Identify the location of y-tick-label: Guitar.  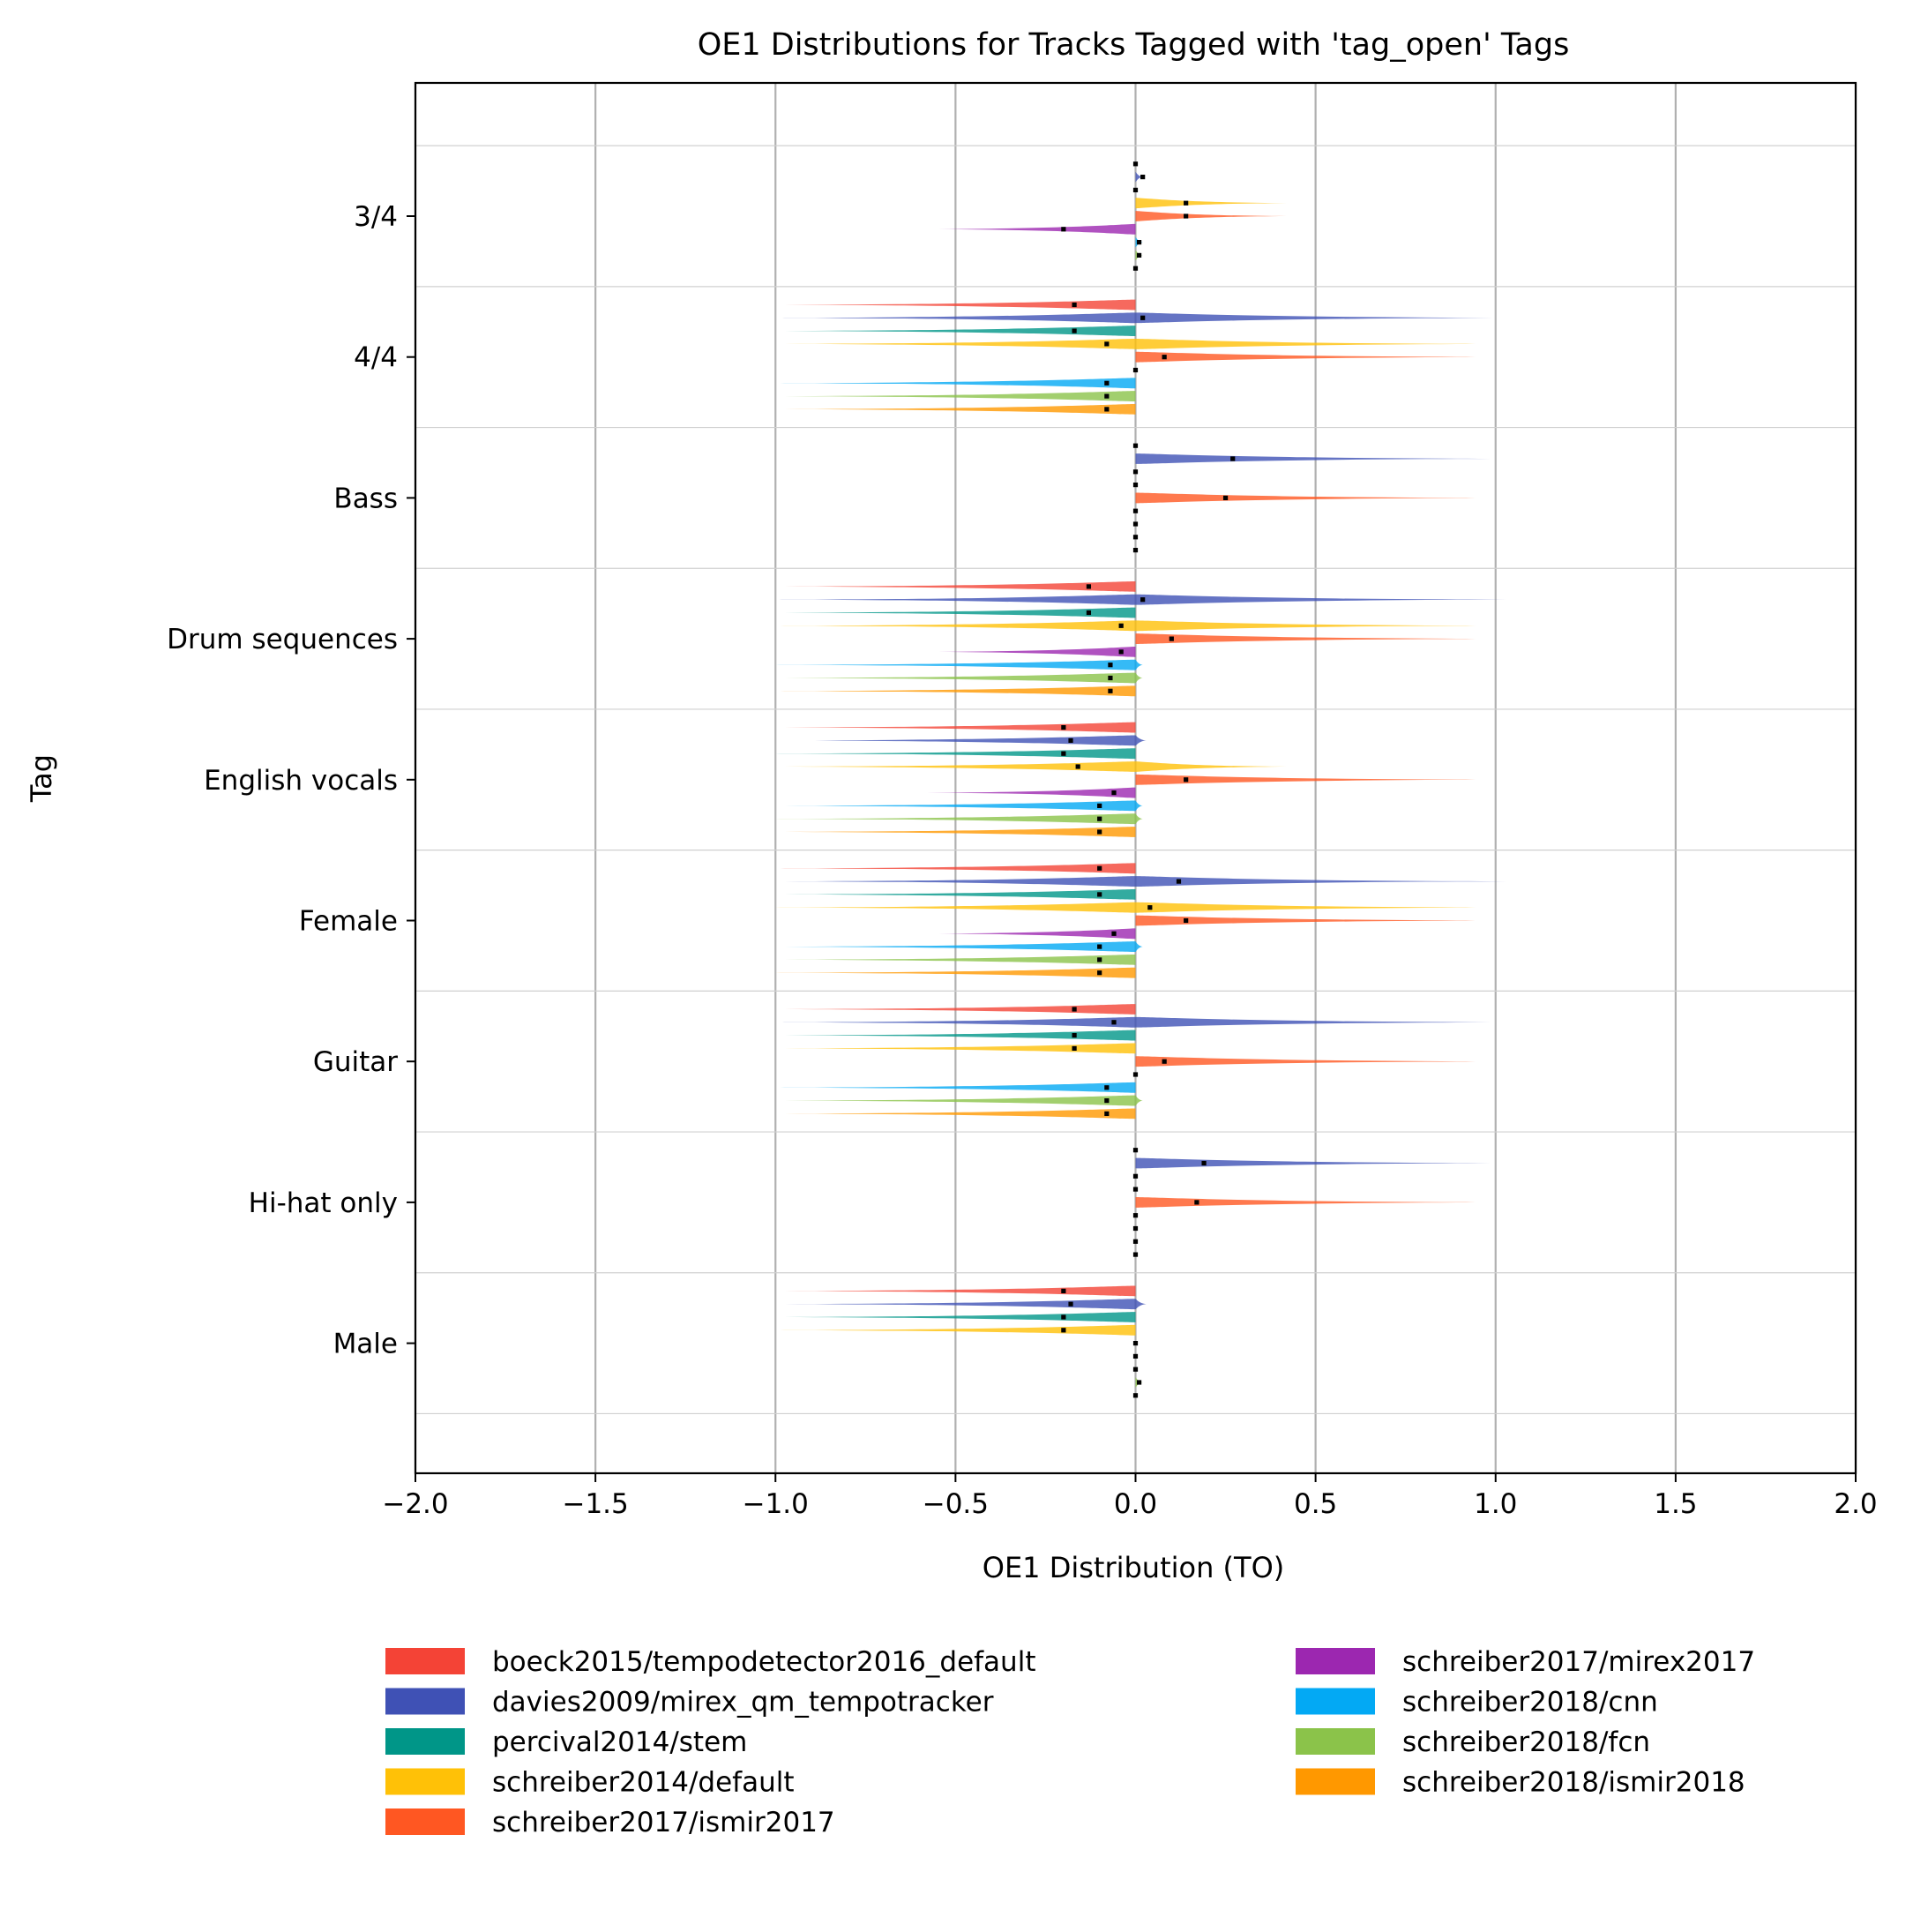
(355, 1062).